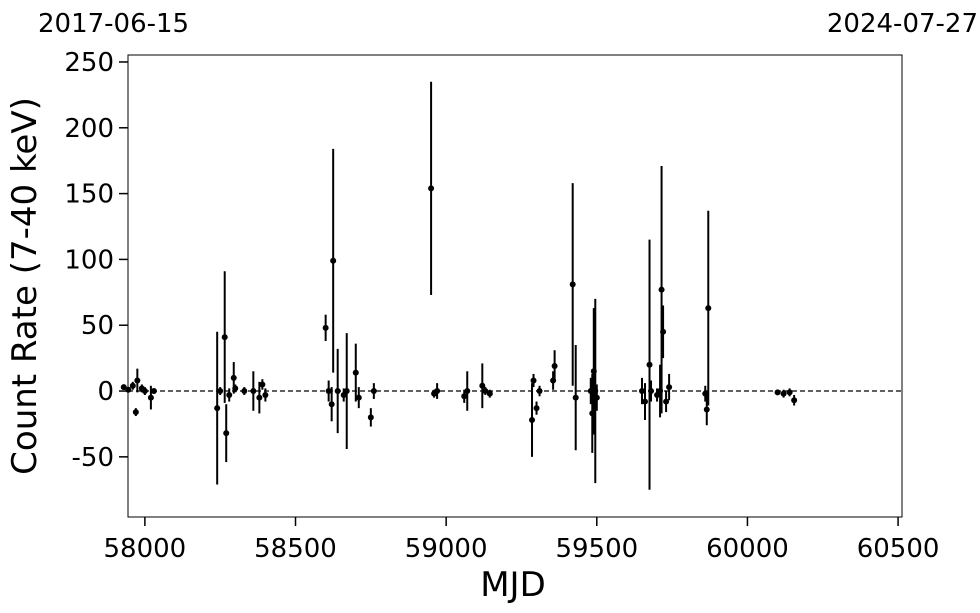  I want to click on x-tick-label: 58500, so click(295, 549).